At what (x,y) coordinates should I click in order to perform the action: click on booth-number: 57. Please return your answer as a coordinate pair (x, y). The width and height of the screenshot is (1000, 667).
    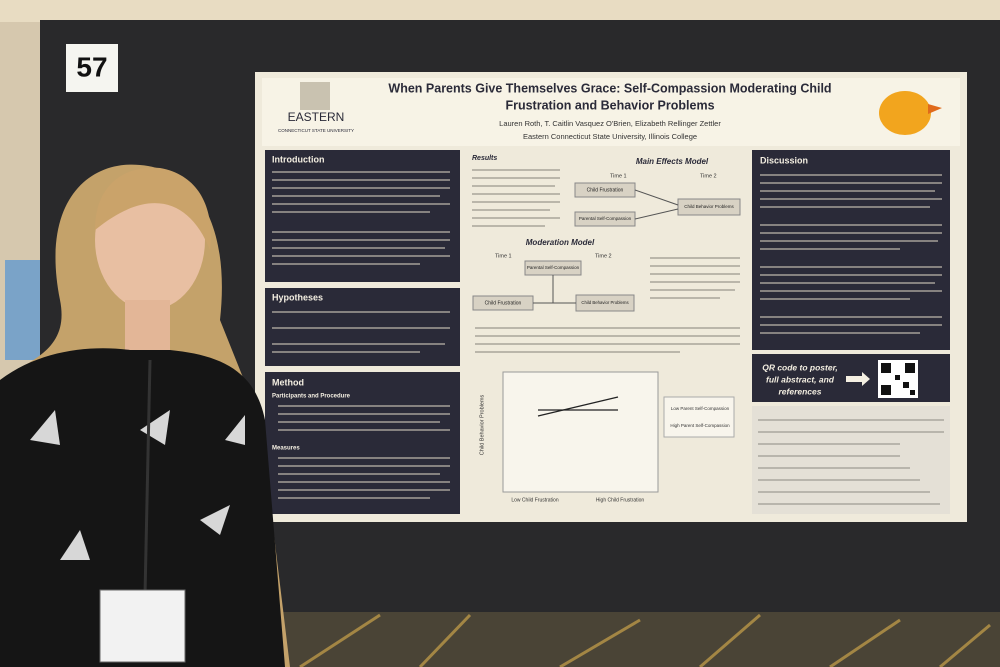
    Looking at the image, I should click on (91, 66).